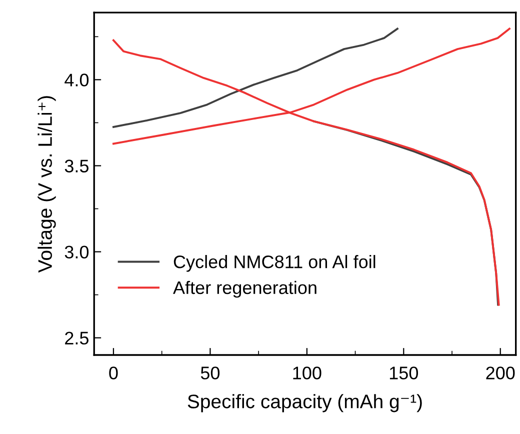 The image size is (520, 434). I want to click on y-axis-title: Voltage (V vs. Li/Li⁺), so click(47, 184).